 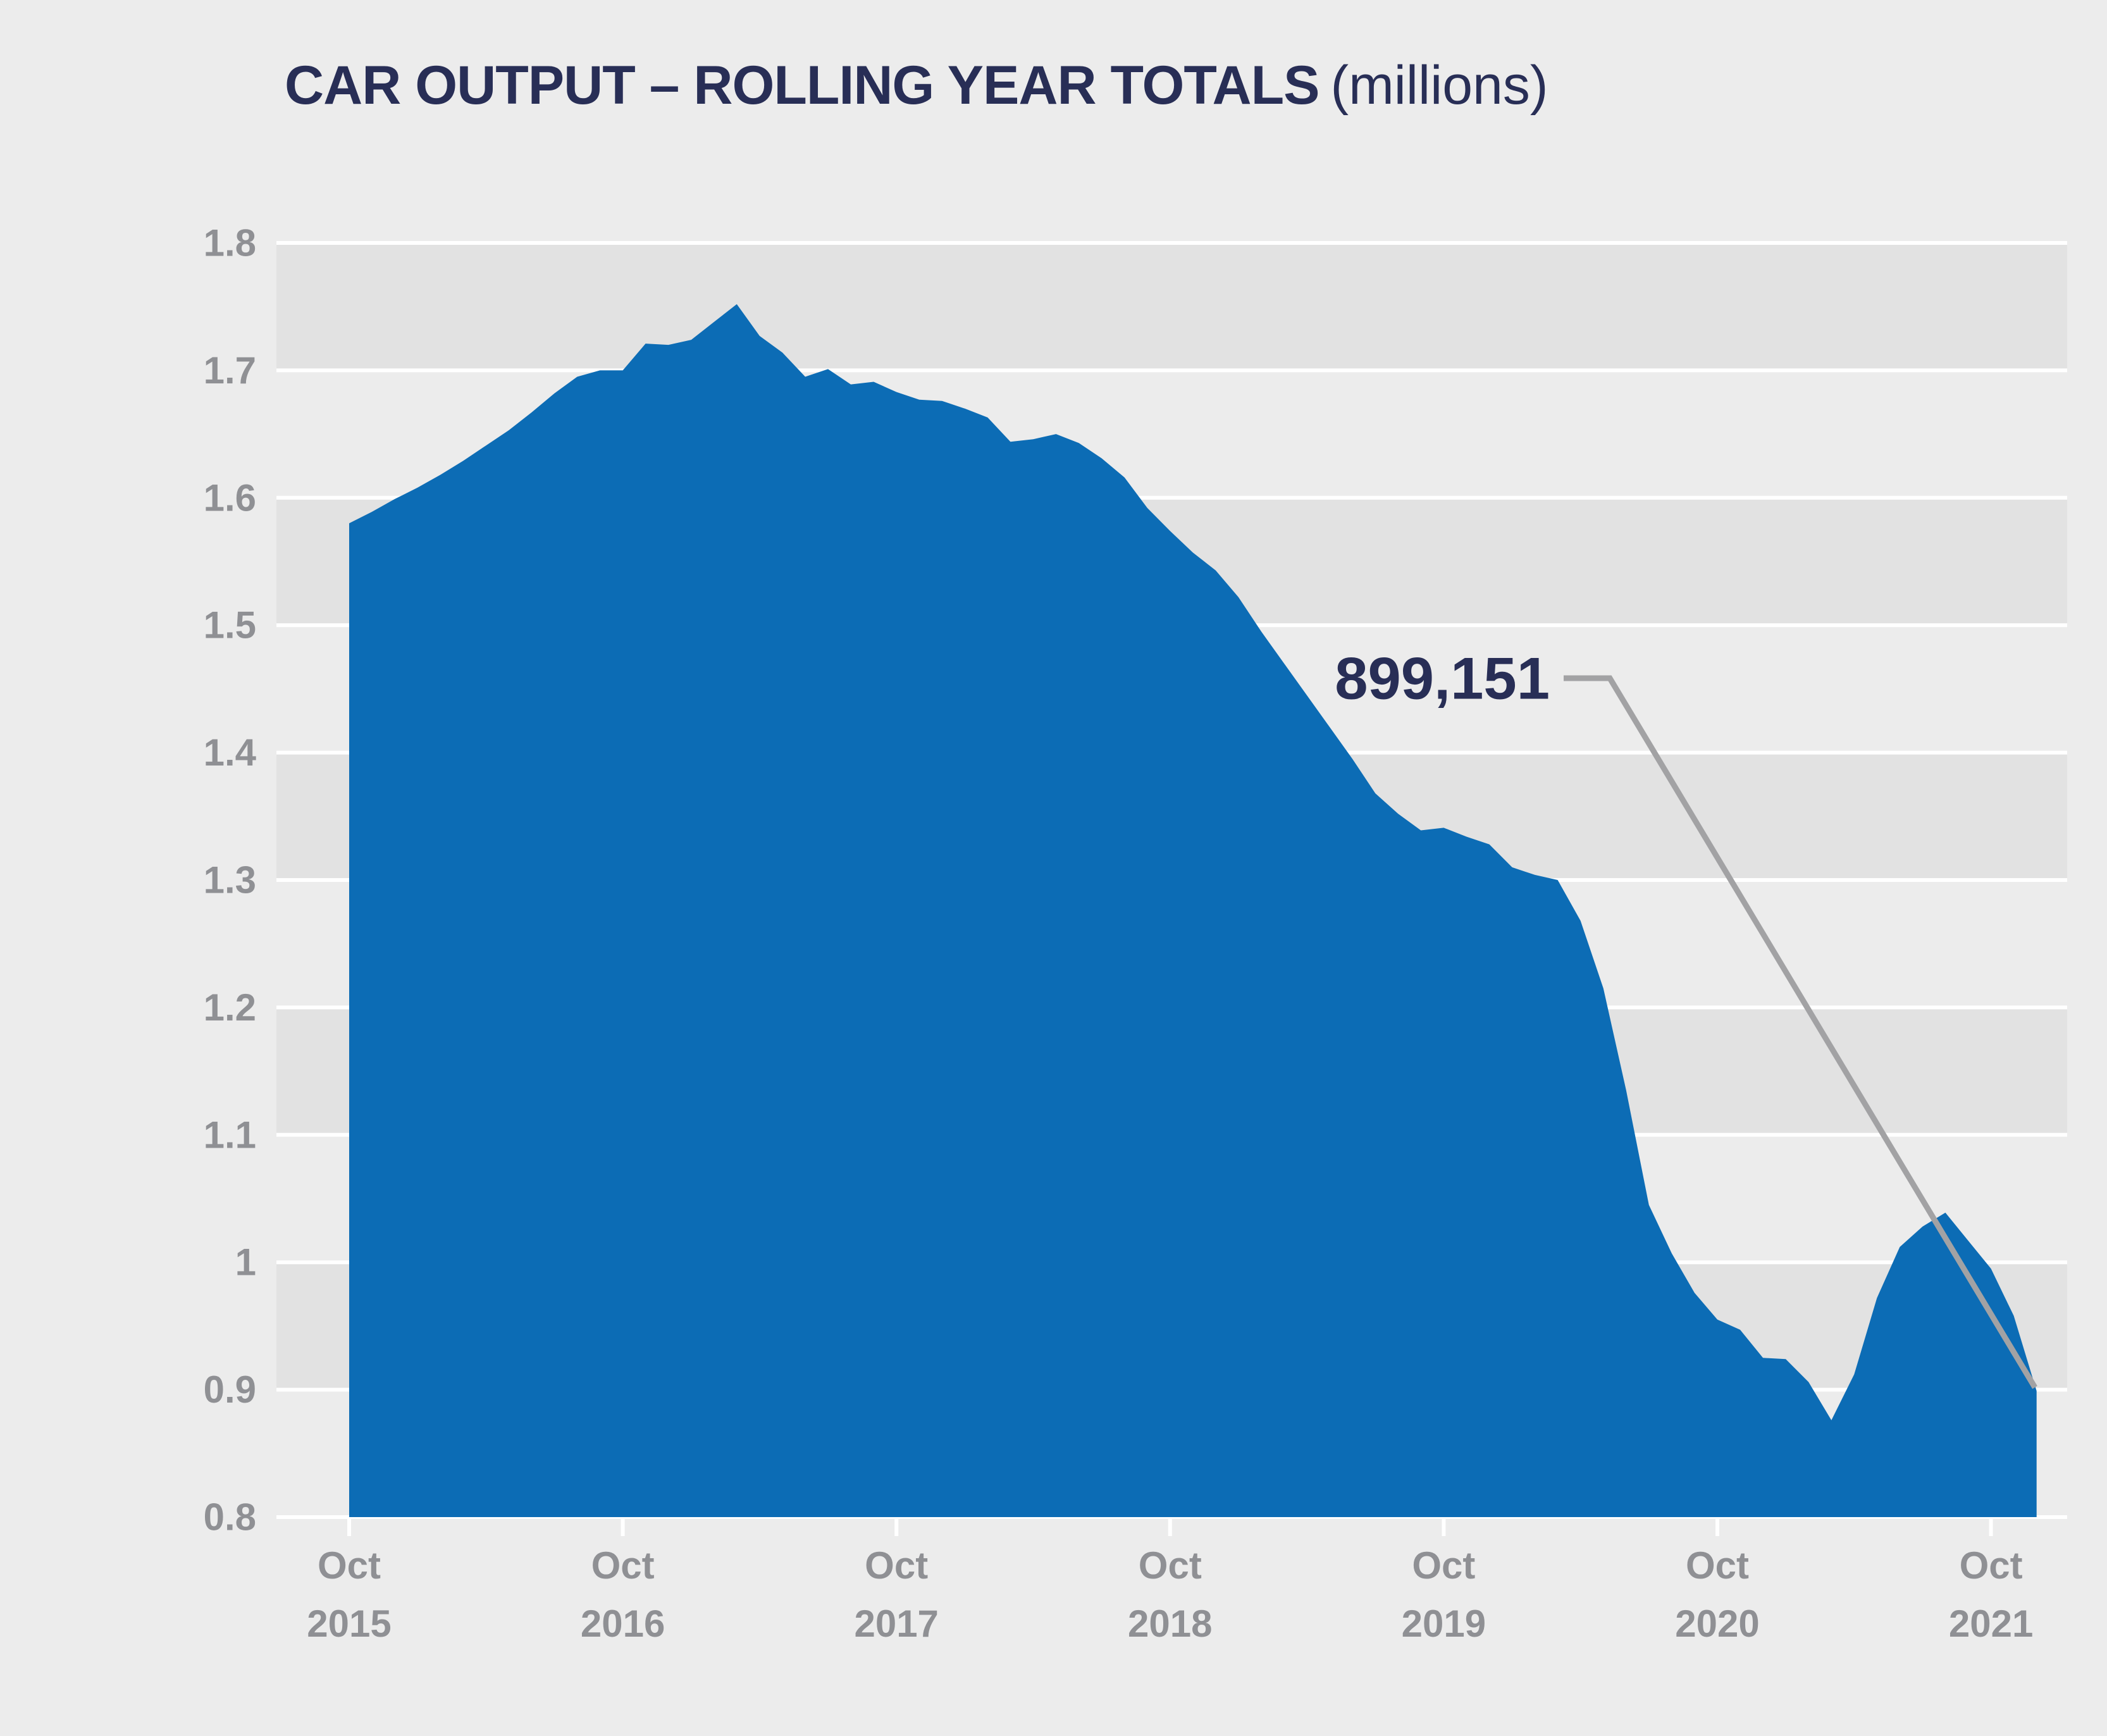 I want to click on y-axis-label: 1.1, so click(x=230, y=1134).